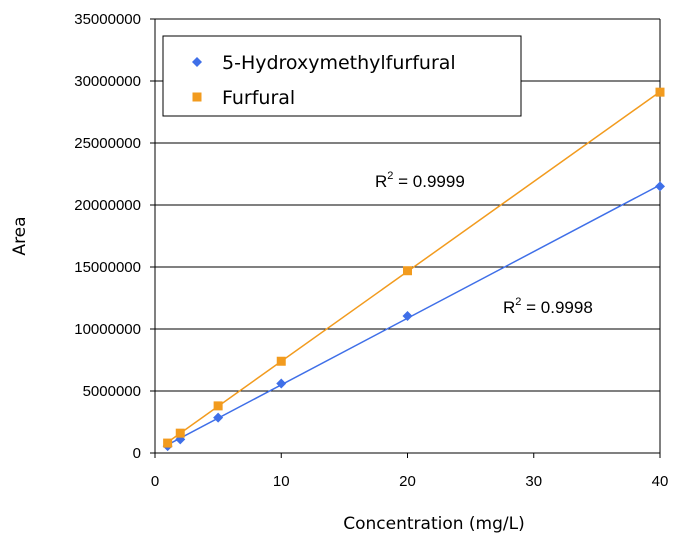 The image size is (674, 534). What do you see at coordinates (428, 181) in the screenshot?
I see `r-squared-value: = 0.9999` at bounding box center [428, 181].